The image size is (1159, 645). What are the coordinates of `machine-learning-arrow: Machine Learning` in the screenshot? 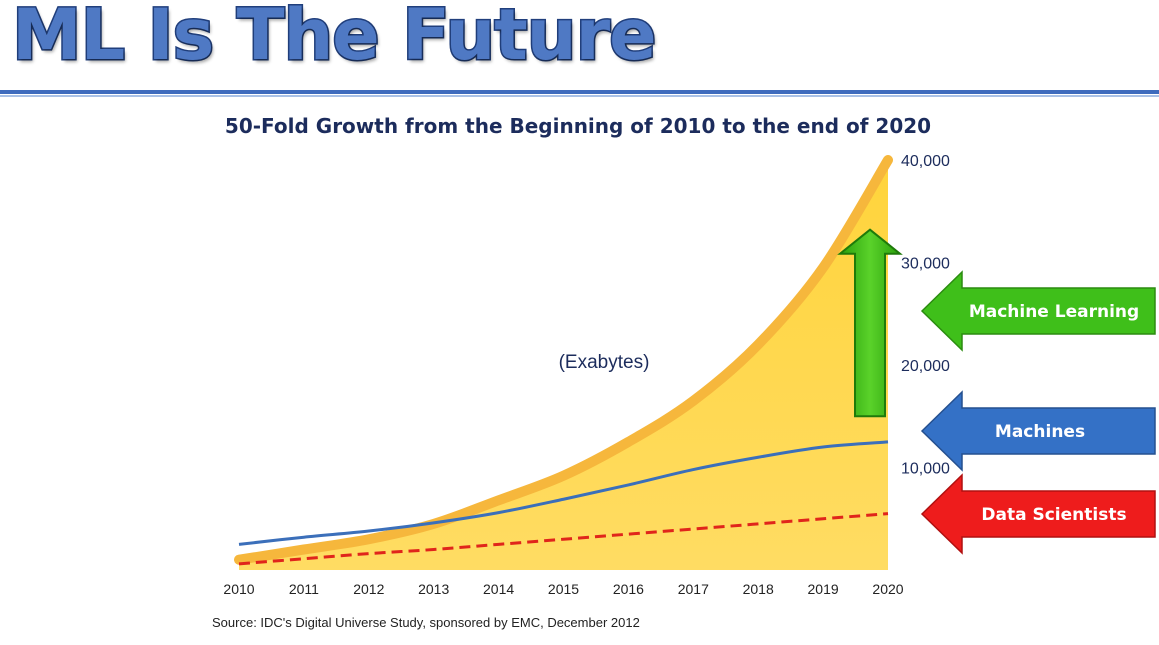 It's located at (1038, 311).